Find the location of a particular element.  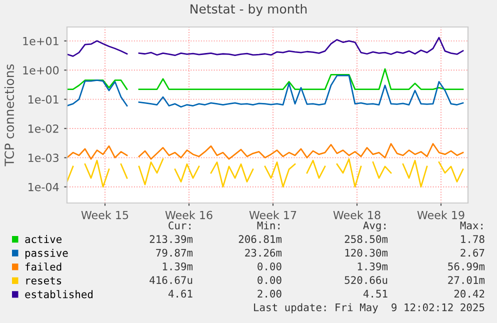

text: Last update: Fri May 9 12:02:12 2025 is located at coordinates (369, 308).